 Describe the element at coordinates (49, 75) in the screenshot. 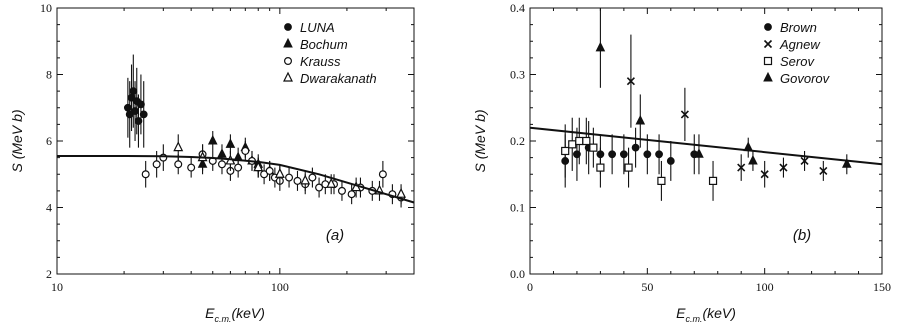

I see `y-tick-label-a-3: 8` at that location.